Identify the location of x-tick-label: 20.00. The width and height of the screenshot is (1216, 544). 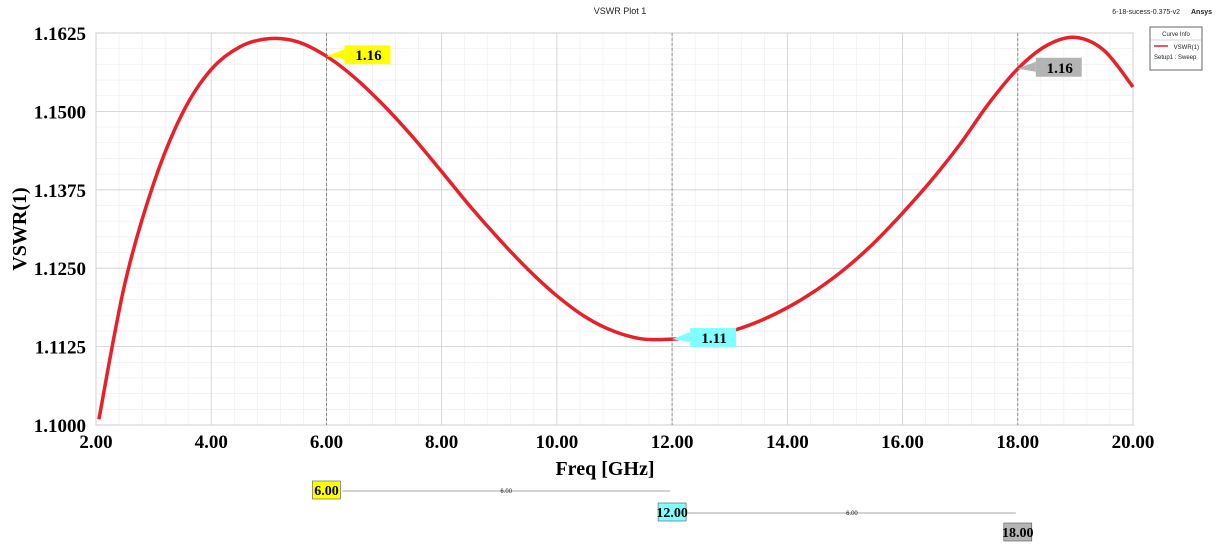
(1133, 442).